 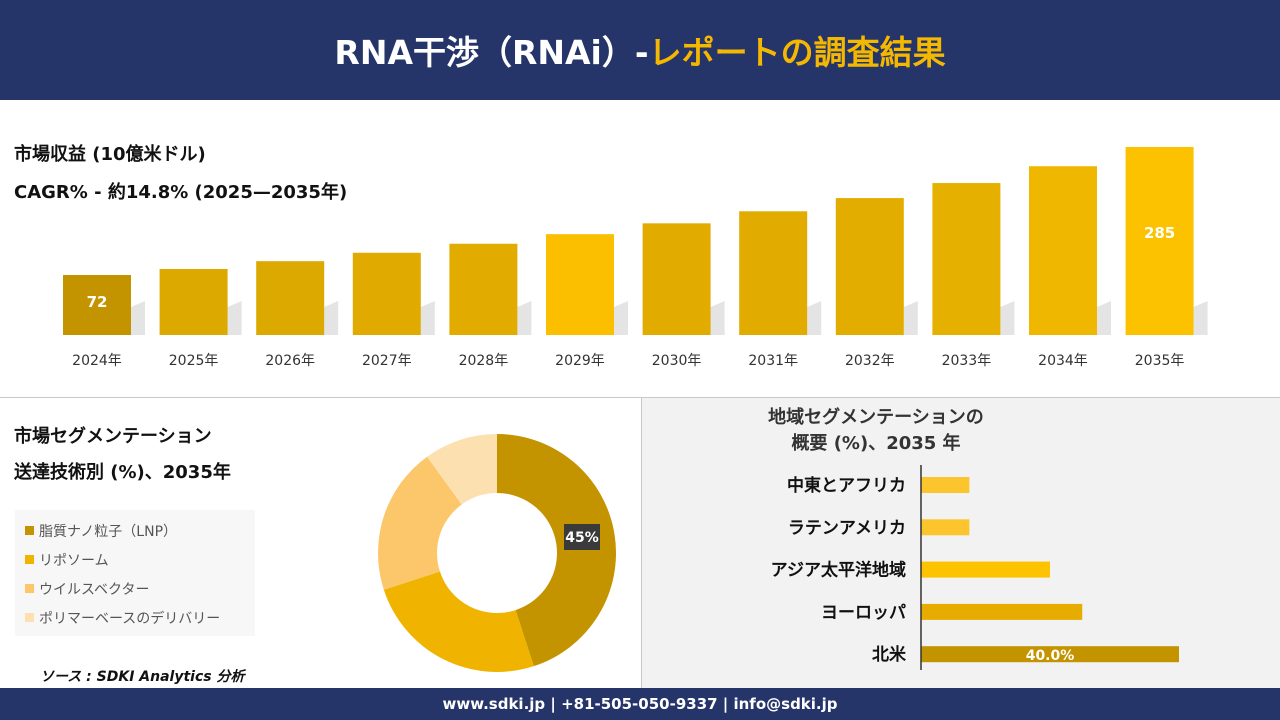 I want to click on x-tick-label: 2034年, so click(x=1063, y=361).